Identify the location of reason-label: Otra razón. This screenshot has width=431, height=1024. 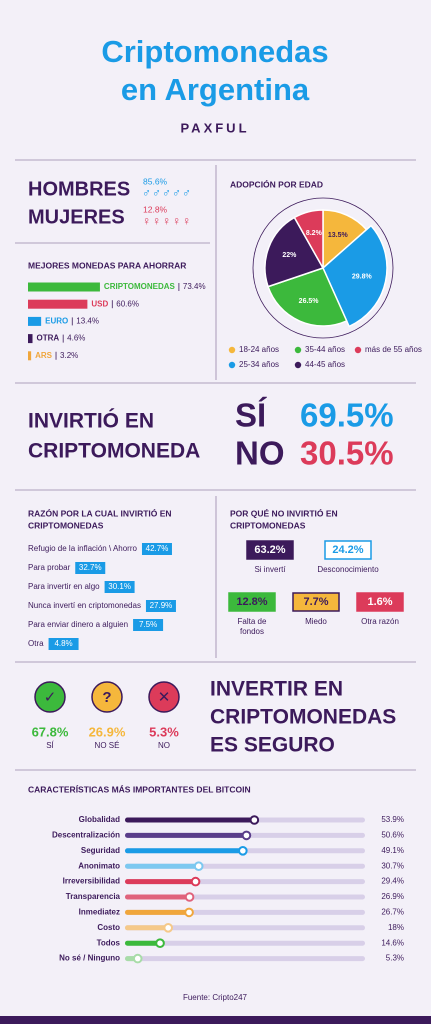
(380, 621).